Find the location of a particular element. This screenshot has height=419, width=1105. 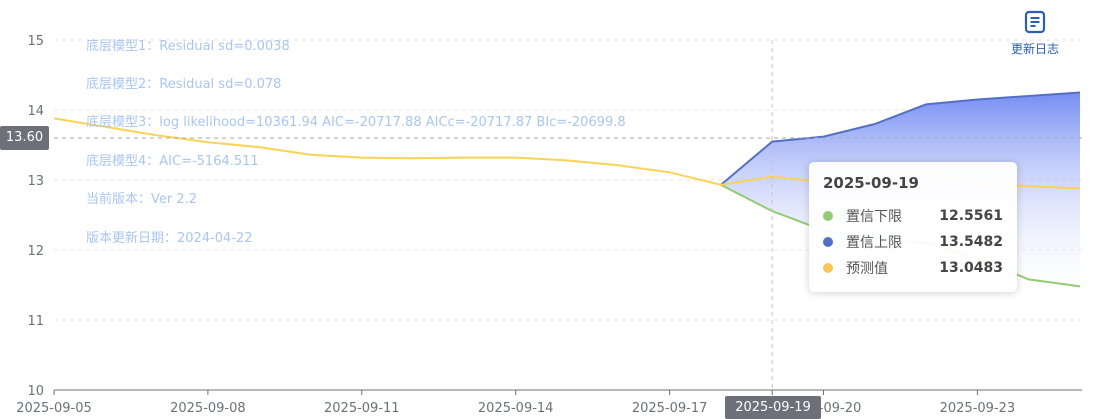

model-info-4: 底层模型4：AIC=-5164.511 is located at coordinates (172, 161).